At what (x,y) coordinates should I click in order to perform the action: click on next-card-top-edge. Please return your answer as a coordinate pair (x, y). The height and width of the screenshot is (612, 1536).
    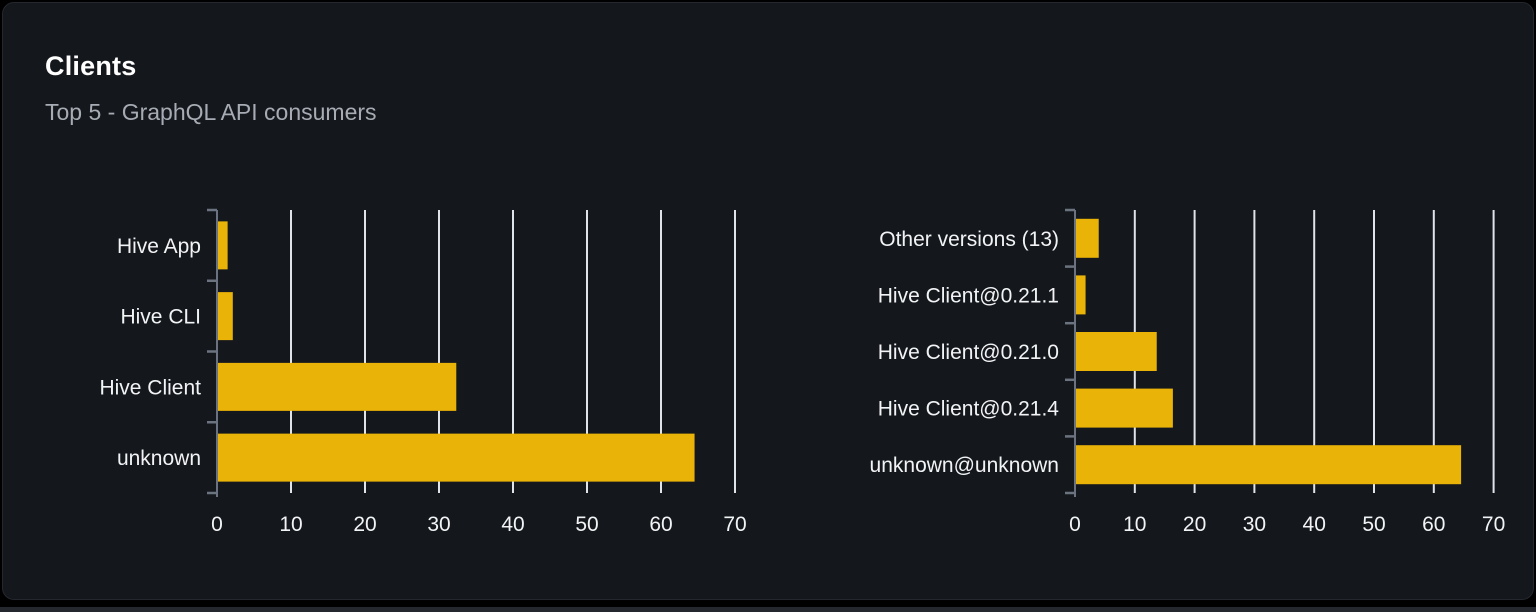
    Looking at the image, I should click on (768, 609).